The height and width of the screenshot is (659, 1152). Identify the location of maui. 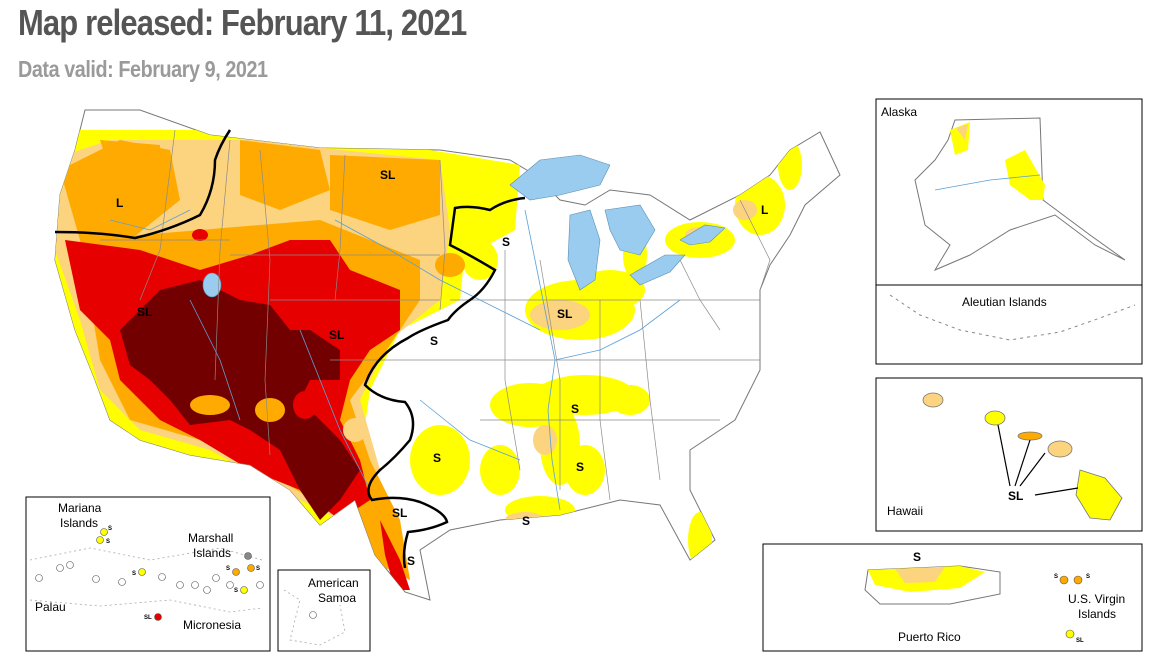
(1060, 449).